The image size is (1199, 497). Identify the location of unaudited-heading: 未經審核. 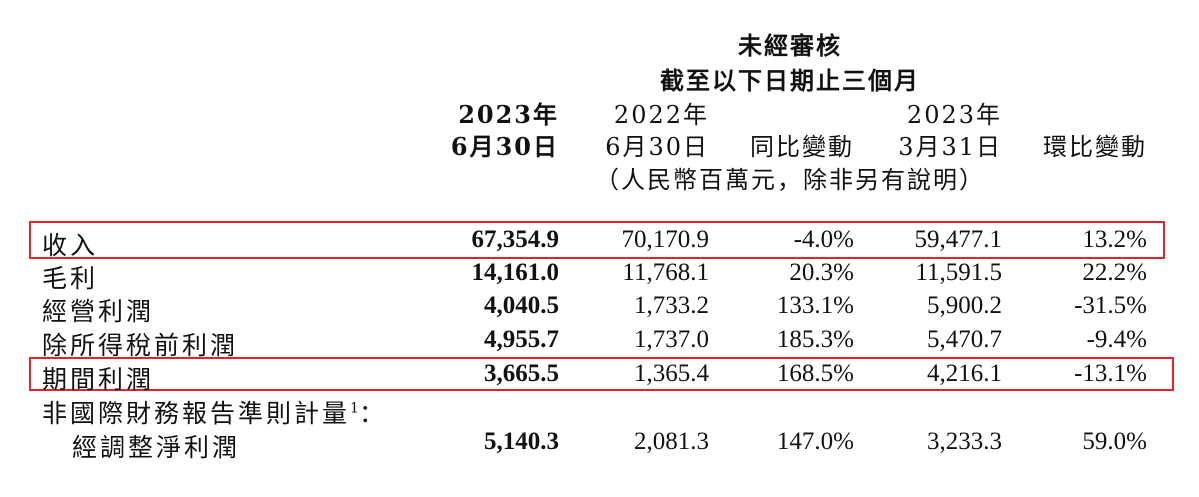
(790, 45).